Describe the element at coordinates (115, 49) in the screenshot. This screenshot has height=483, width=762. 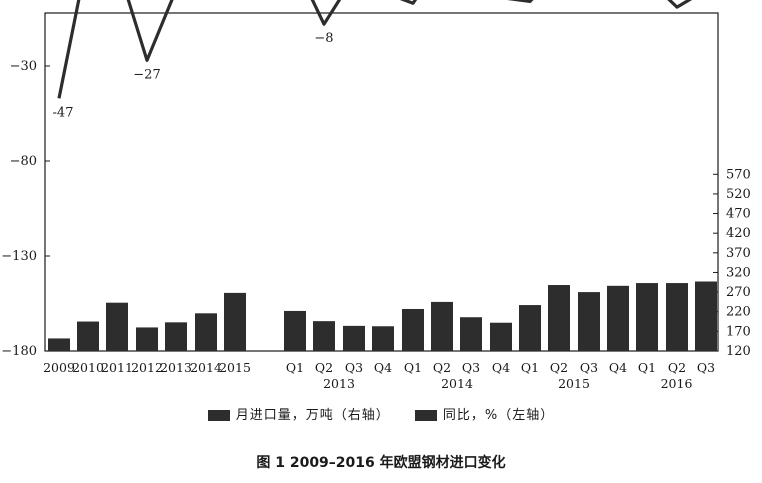
I see `line-annual` at that location.